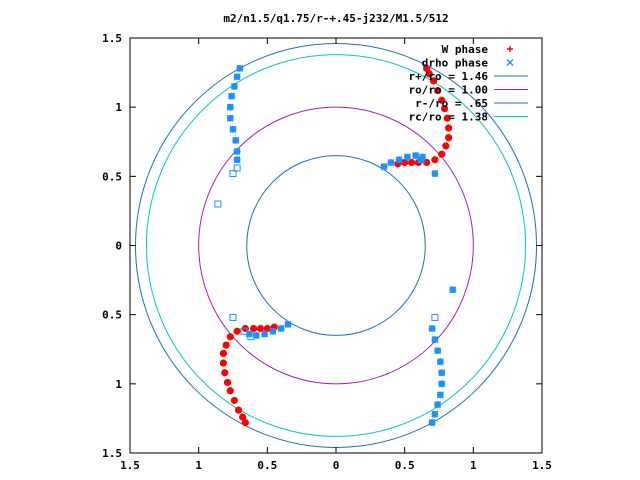  I want to click on legend-label: r+/ro = 1.46, so click(449, 76).